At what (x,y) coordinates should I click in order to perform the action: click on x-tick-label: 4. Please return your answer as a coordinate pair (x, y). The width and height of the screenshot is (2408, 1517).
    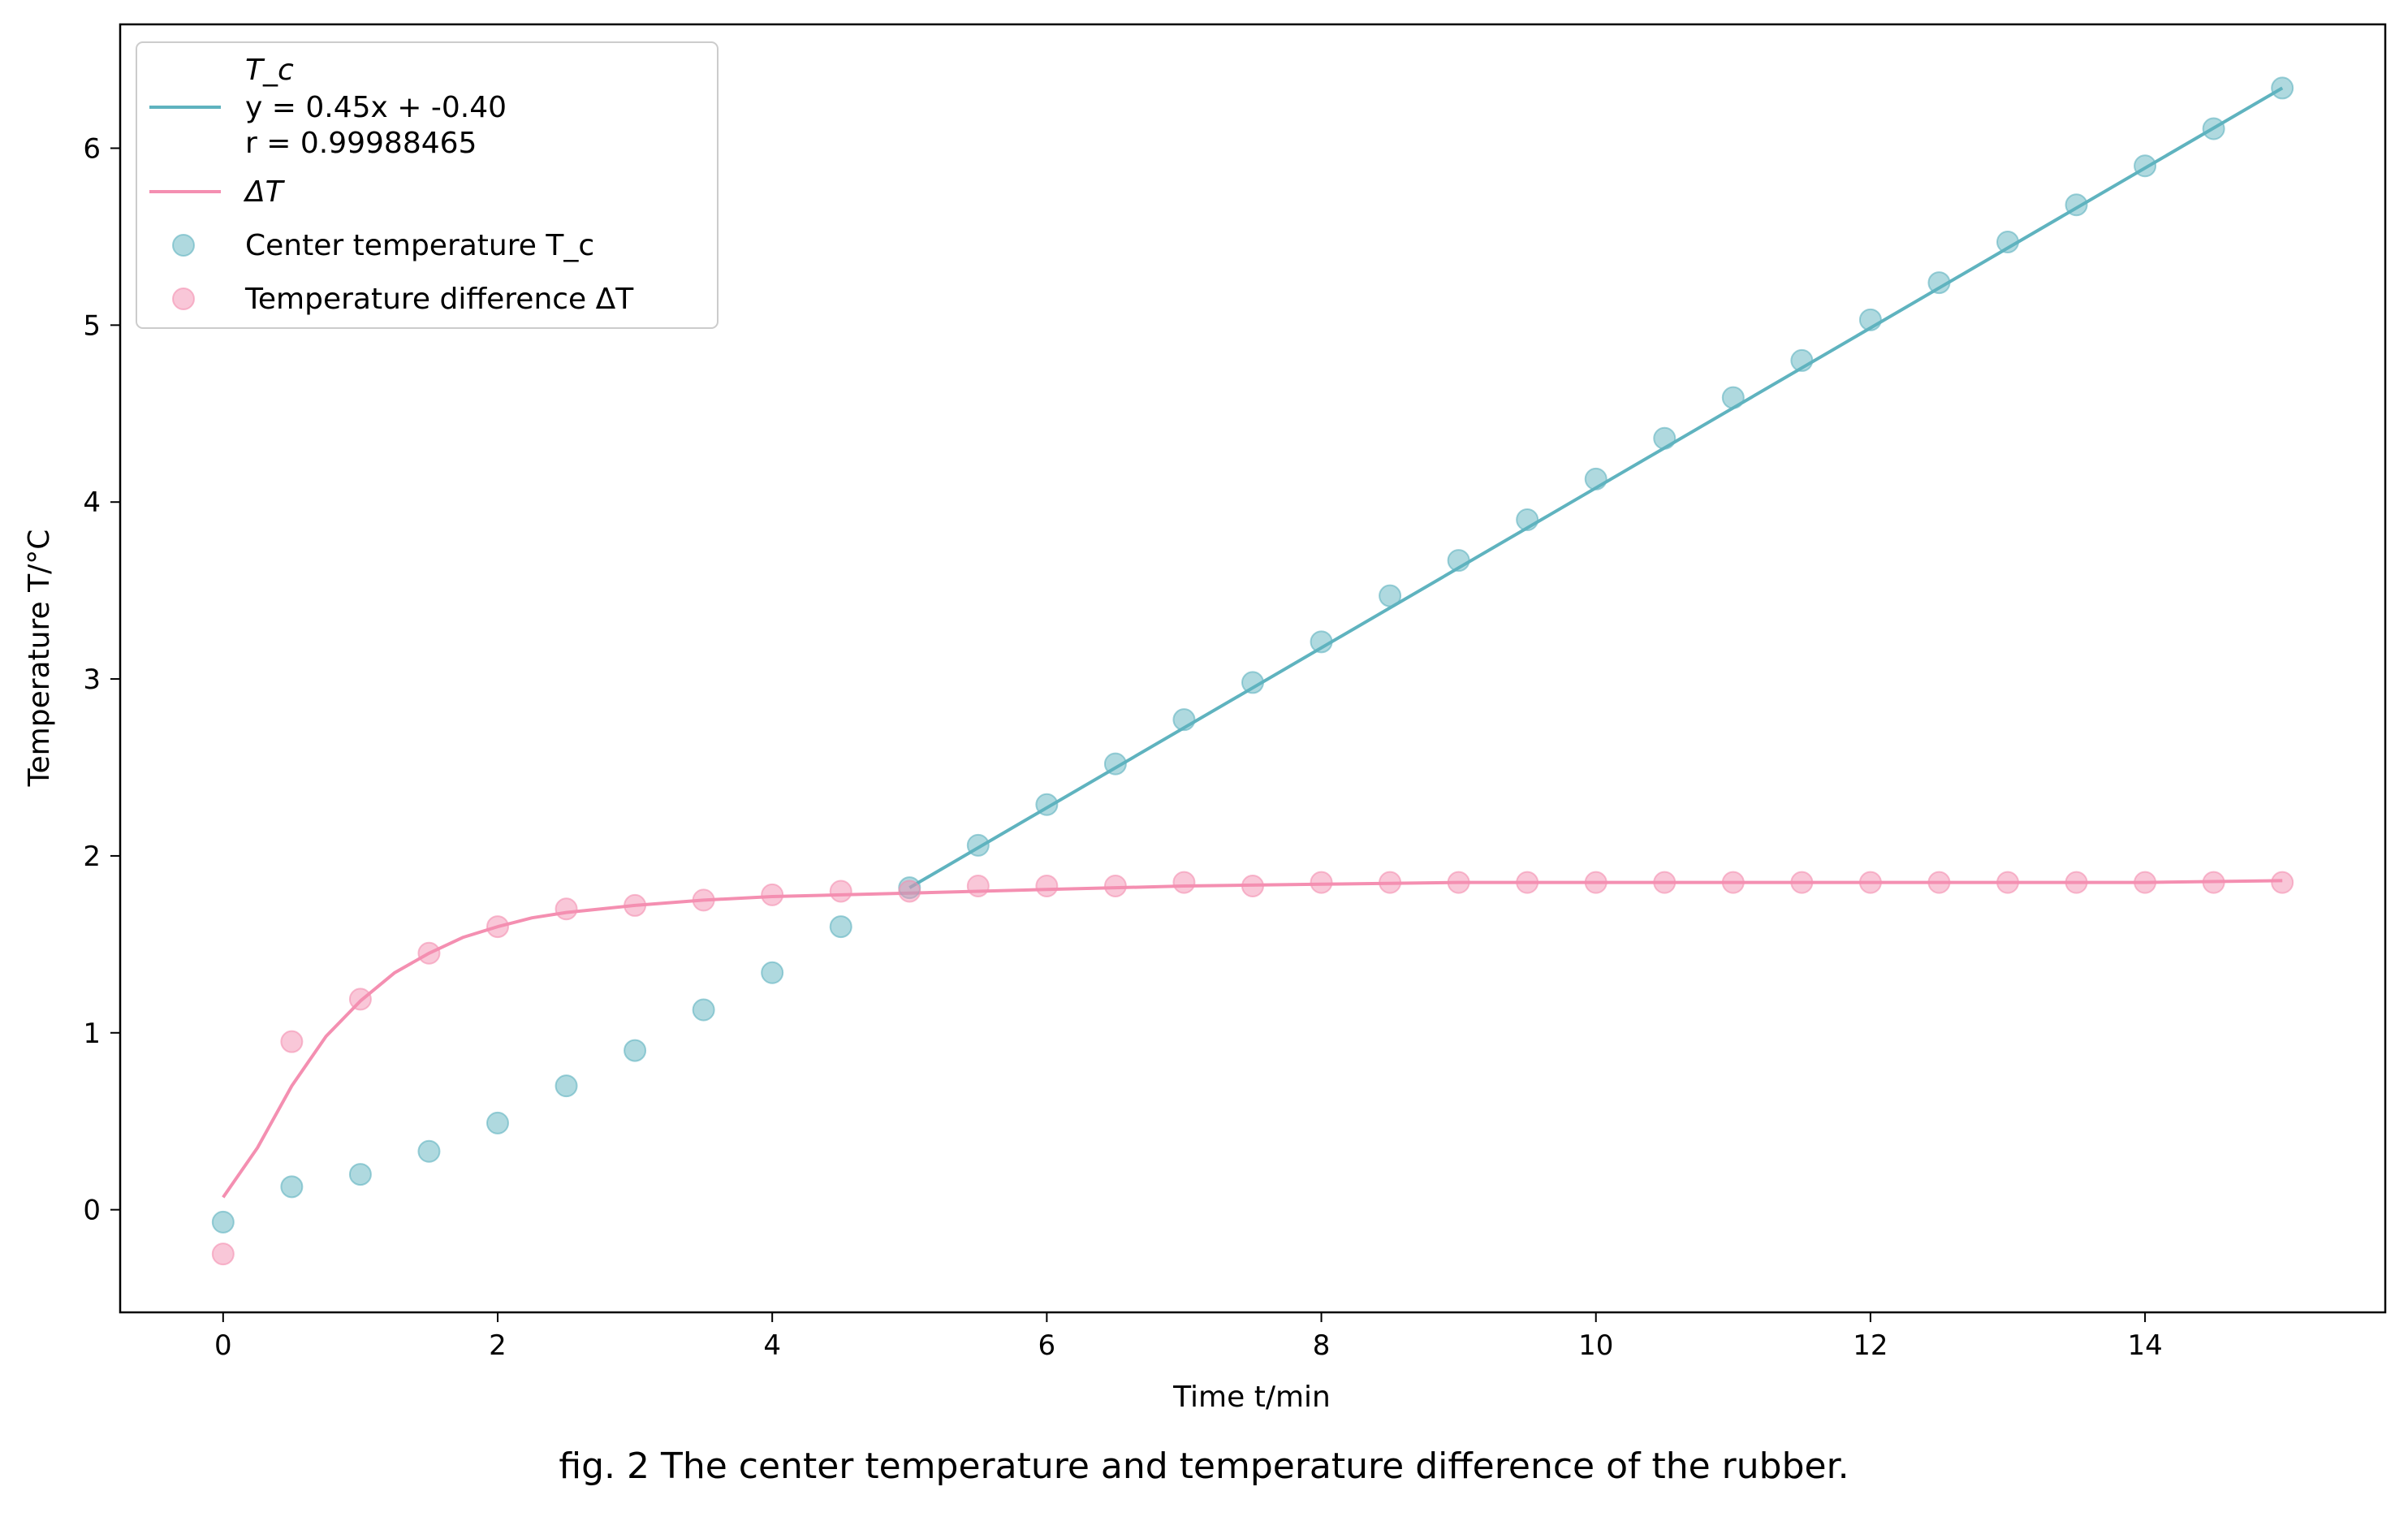
    Looking at the image, I should click on (772, 1345).